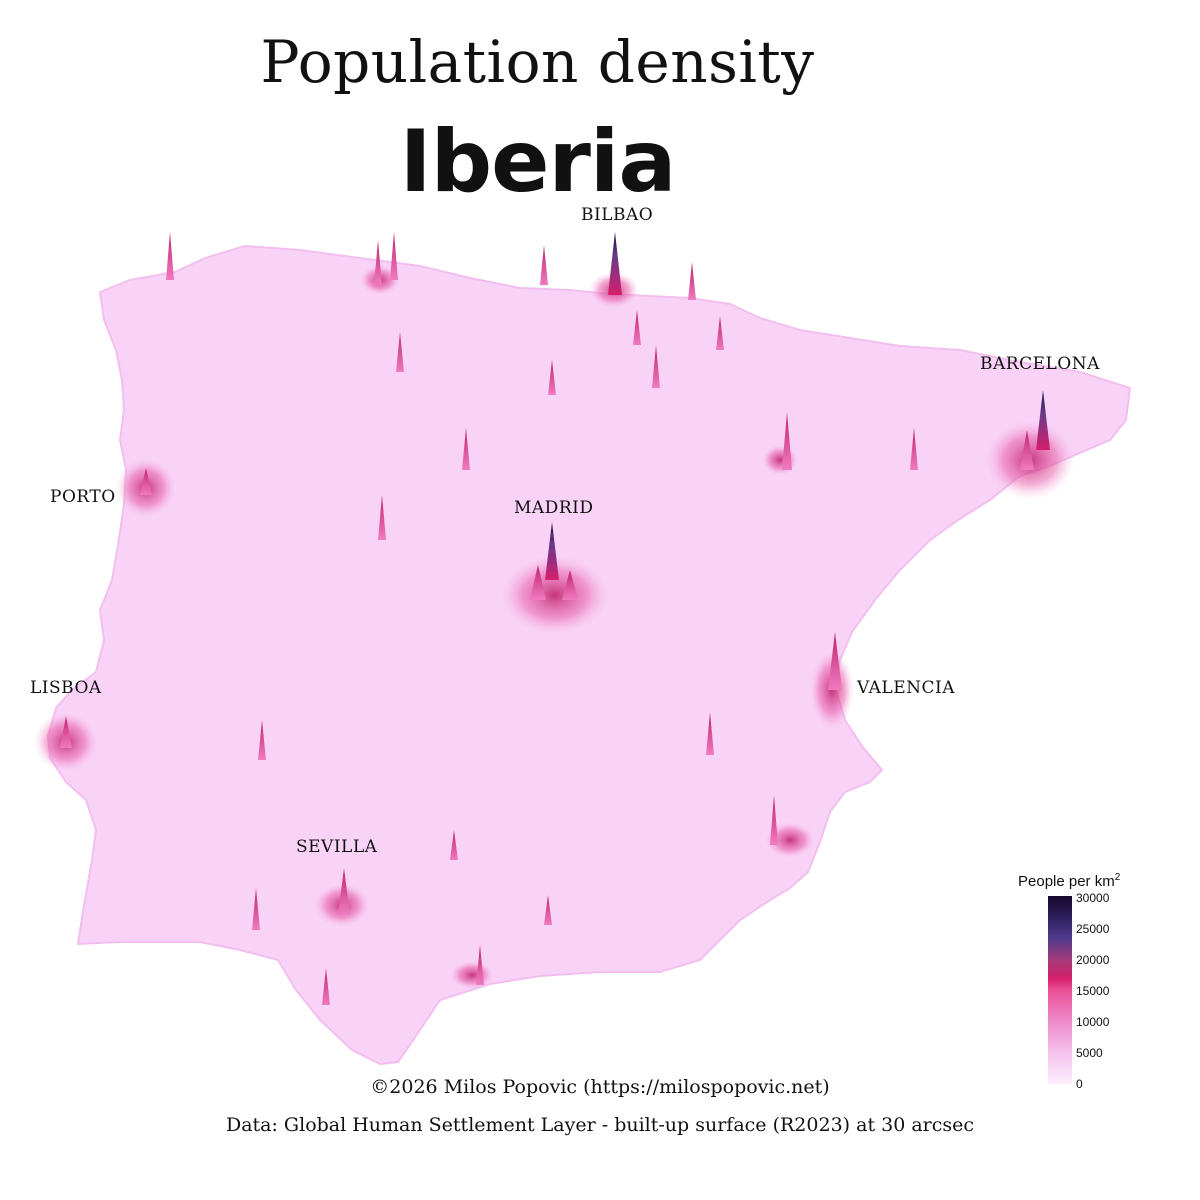 Image resolution: width=1200 pixels, height=1200 pixels. What do you see at coordinates (554, 508) in the screenshot?
I see `city-label-madrid: MADRID` at bounding box center [554, 508].